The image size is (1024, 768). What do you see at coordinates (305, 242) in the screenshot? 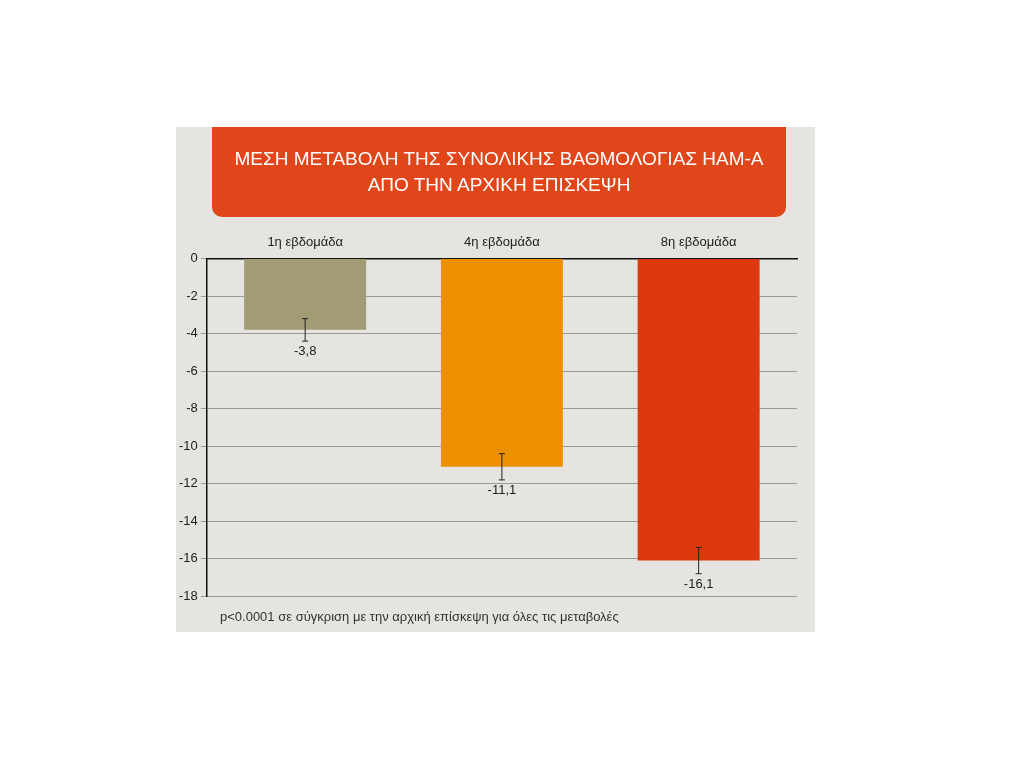
I see `x-tick-label: 1η εβδομάδα` at bounding box center [305, 242].